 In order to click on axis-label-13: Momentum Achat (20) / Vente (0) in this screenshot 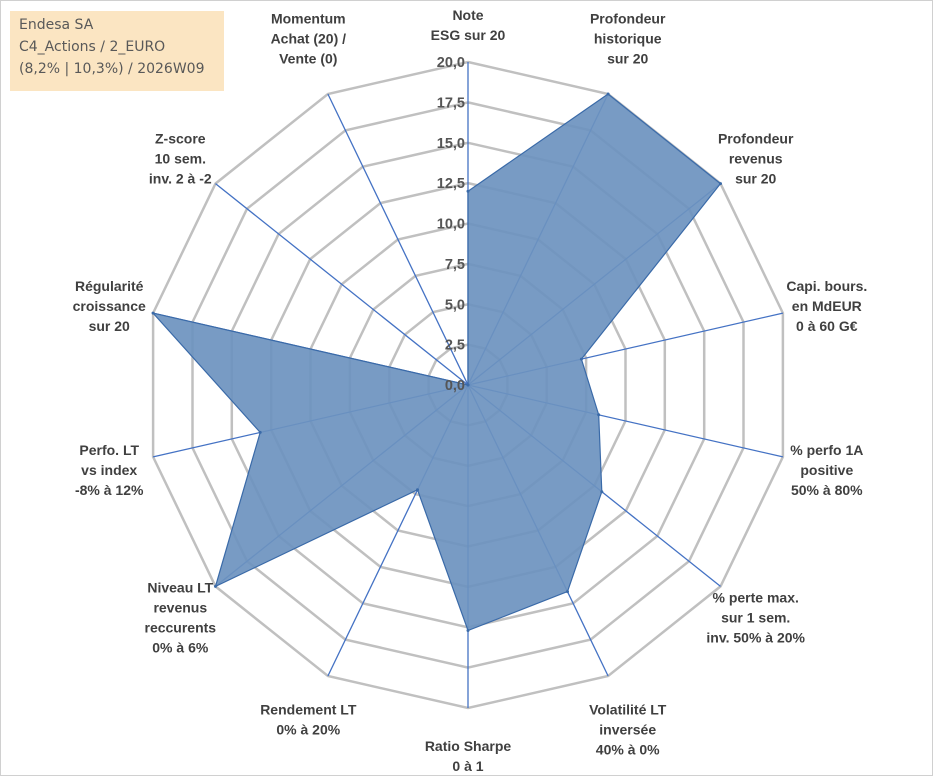, I will do `click(309, 38)`.